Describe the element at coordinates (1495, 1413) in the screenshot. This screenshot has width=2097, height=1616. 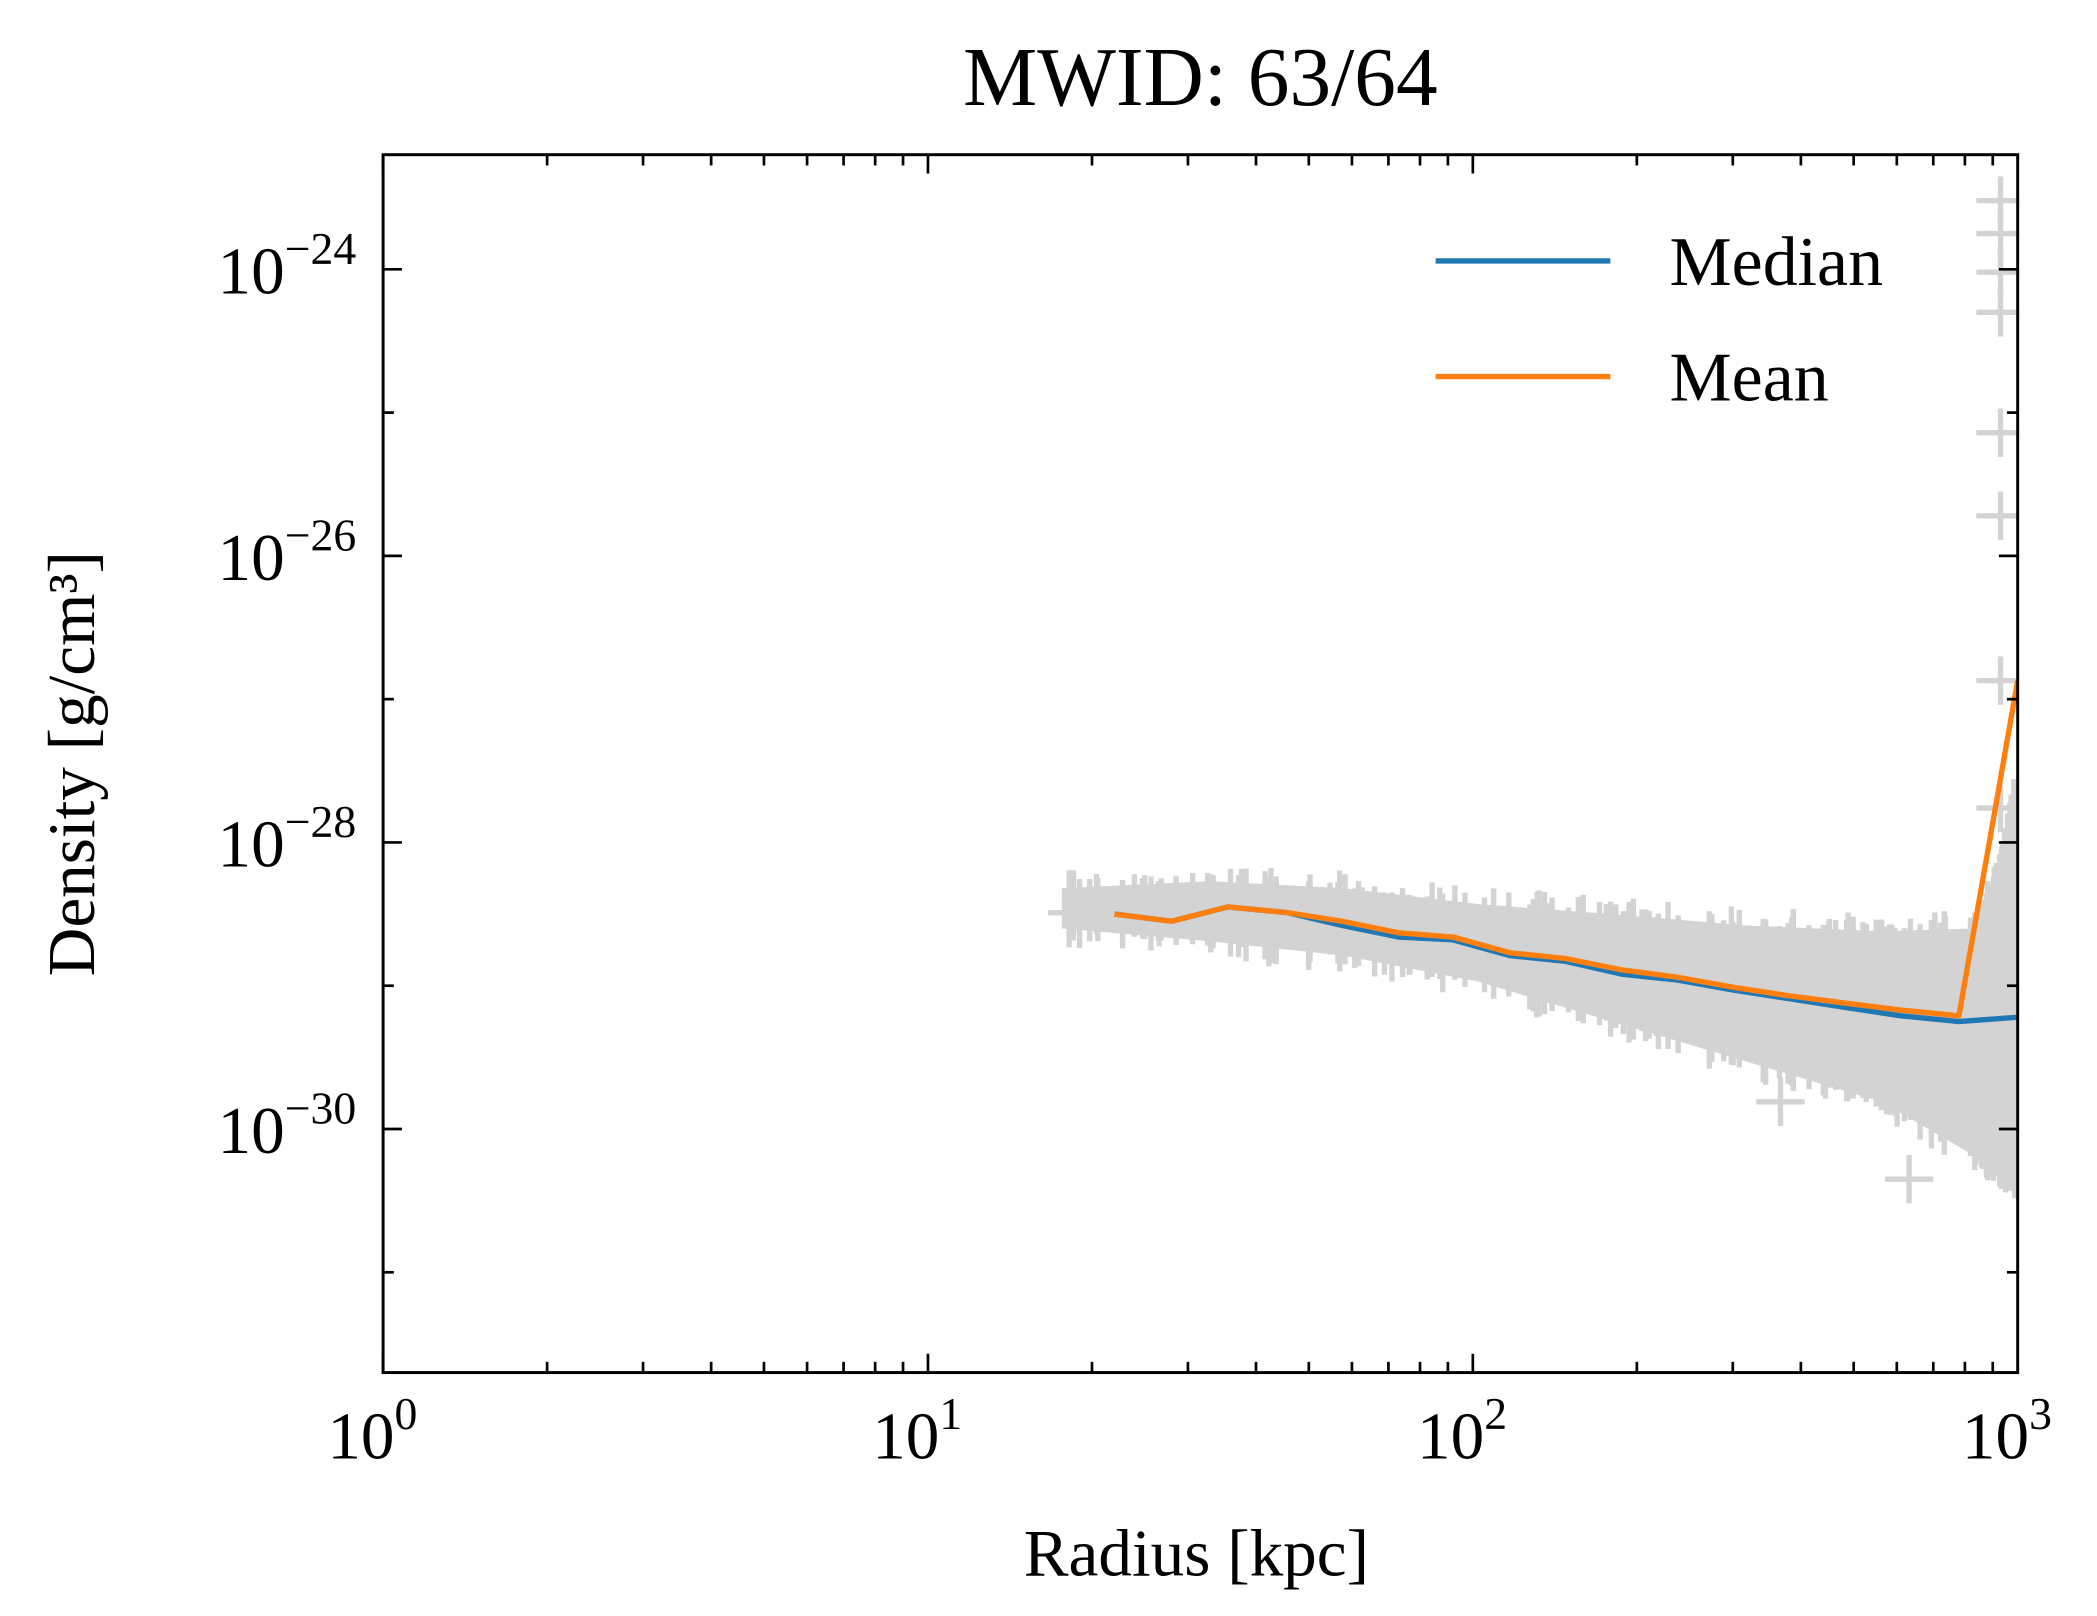
I see `tick-exponent: 2` at that location.